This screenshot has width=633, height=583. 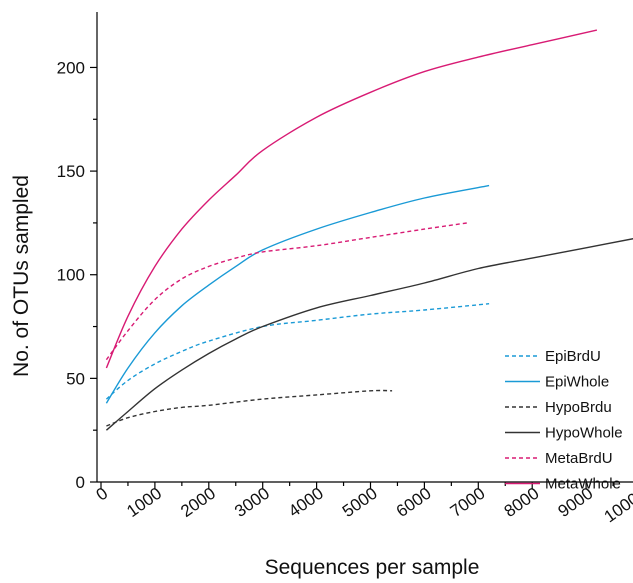 What do you see at coordinates (297, 351) in the screenshot?
I see `series-line-epibrdu` at bounding box center [297, 351].